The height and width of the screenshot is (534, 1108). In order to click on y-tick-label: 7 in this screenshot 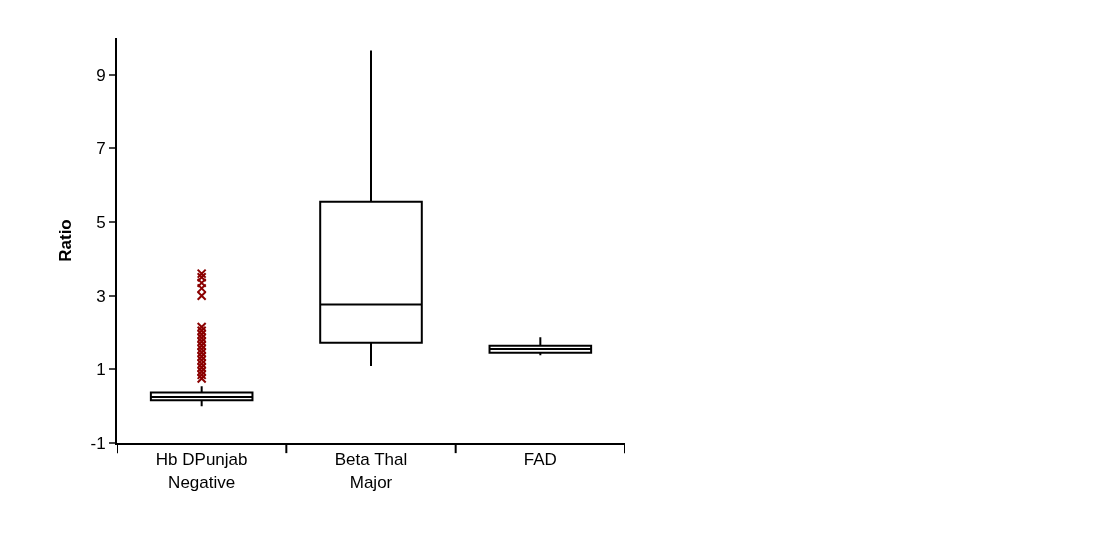, I will do `click(101, 149)`.